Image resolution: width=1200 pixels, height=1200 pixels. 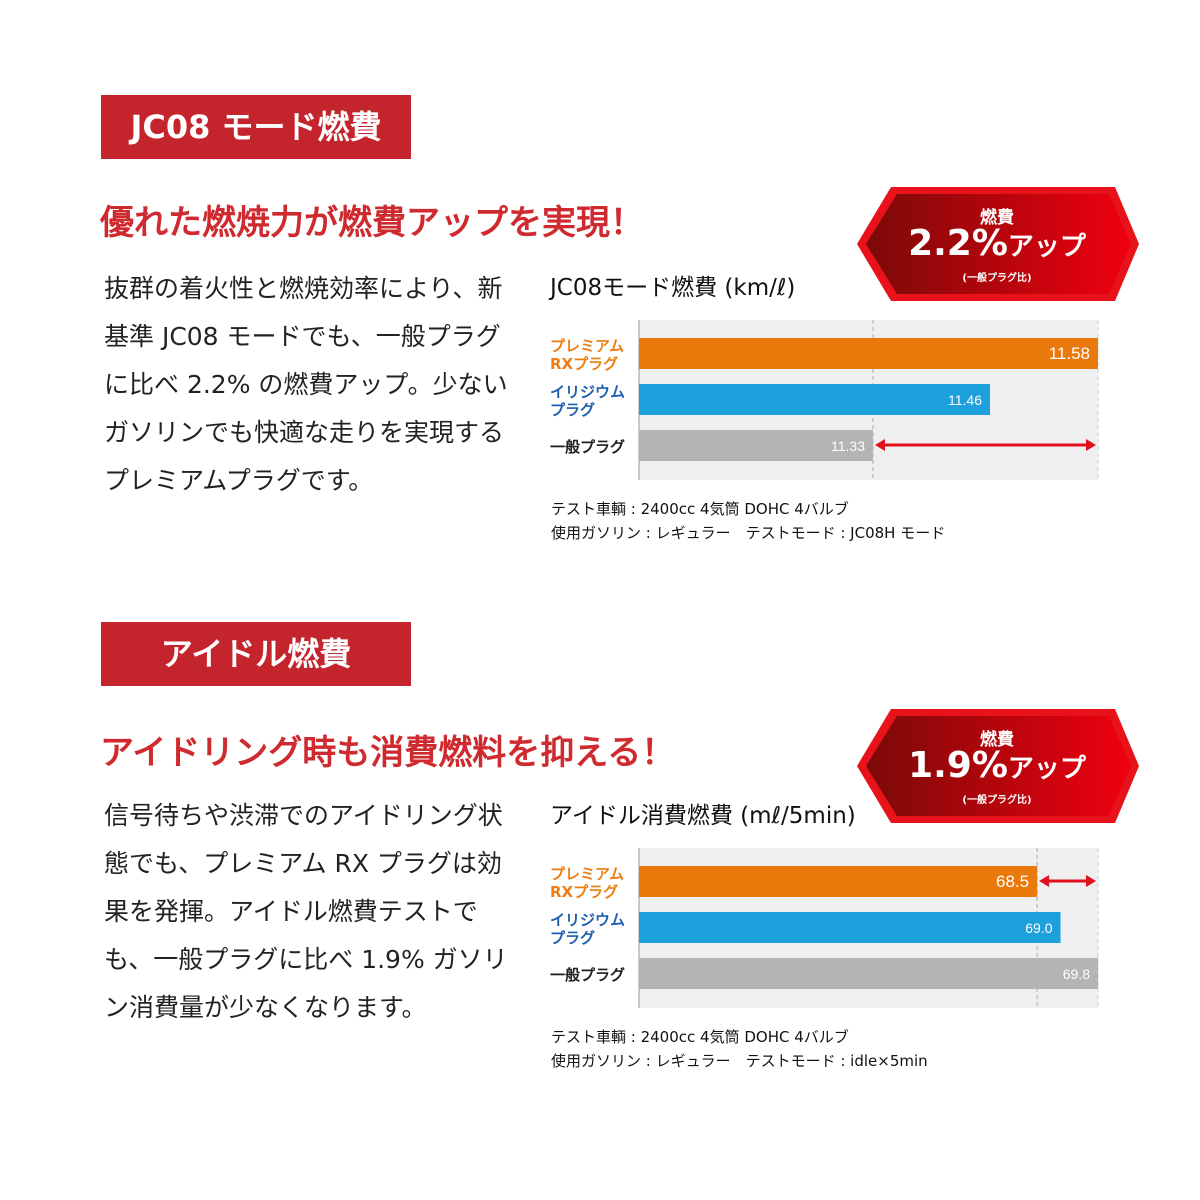 I want to click on badge-jc08: 燃費 2.2%アップ (一般プラグ比), so click(x=997, y=244).